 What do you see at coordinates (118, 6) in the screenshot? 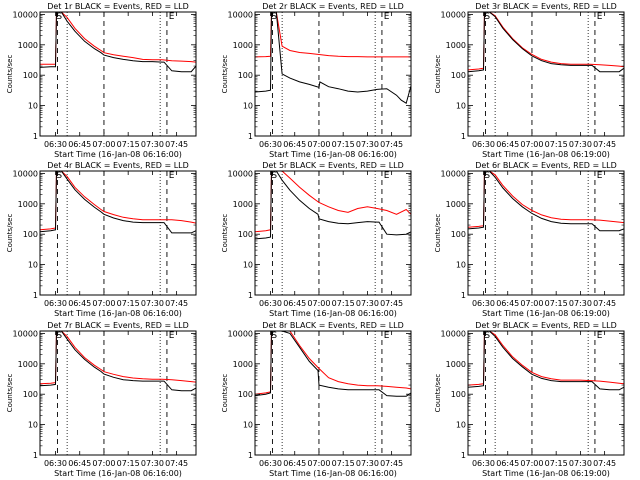
I see `panel-title: Det 1r BLACK = Events, RED = LLD` at bounding box center [118, 6].